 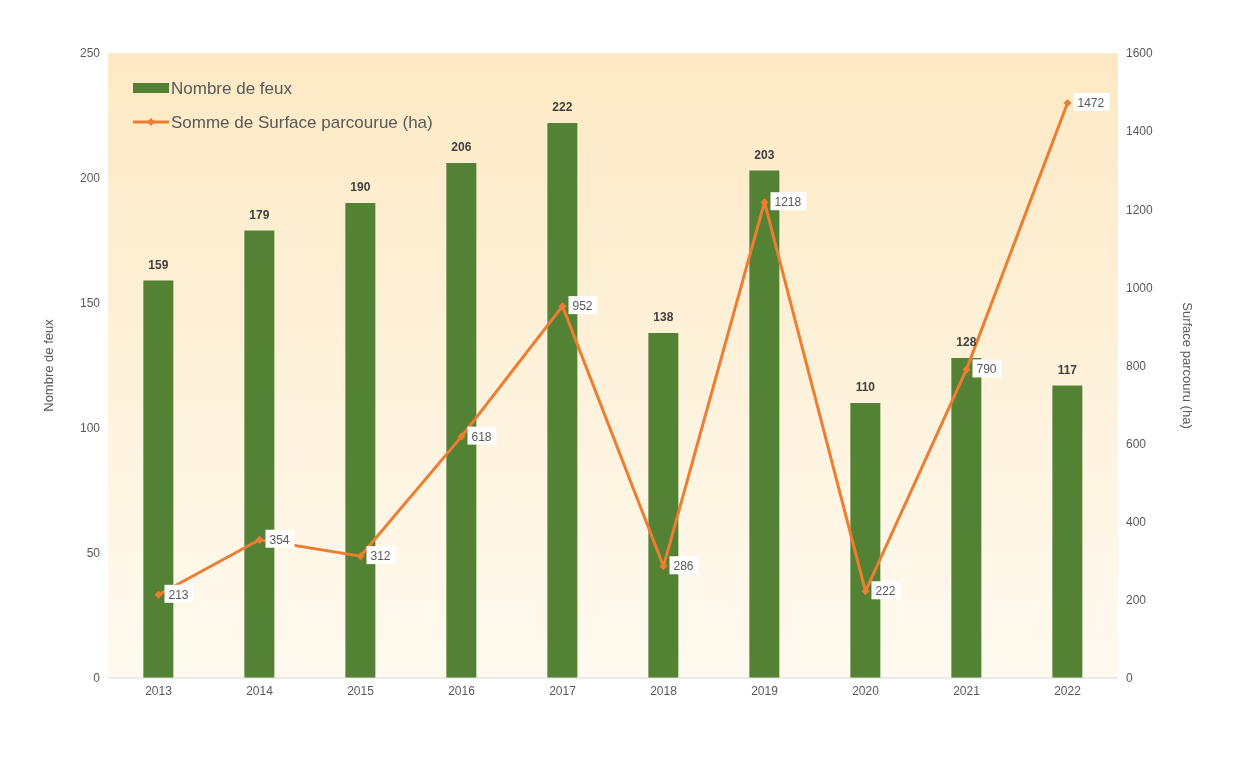 What do you see at coordinates (158, 264) in the screenshot?
I see `data-label: 159` at bounding box center [158, 264].